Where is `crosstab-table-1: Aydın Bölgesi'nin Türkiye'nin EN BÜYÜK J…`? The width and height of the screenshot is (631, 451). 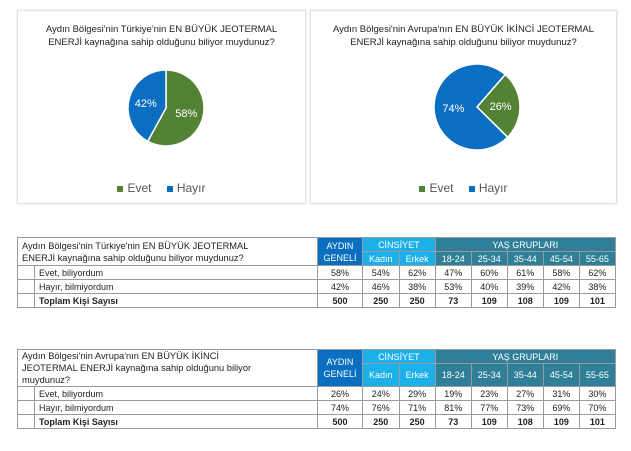
crosstab-table-1: Aydın Bölgesi'nin Türkiye'nin EN BÜYÜK J… is located at coordinates (317, 272).